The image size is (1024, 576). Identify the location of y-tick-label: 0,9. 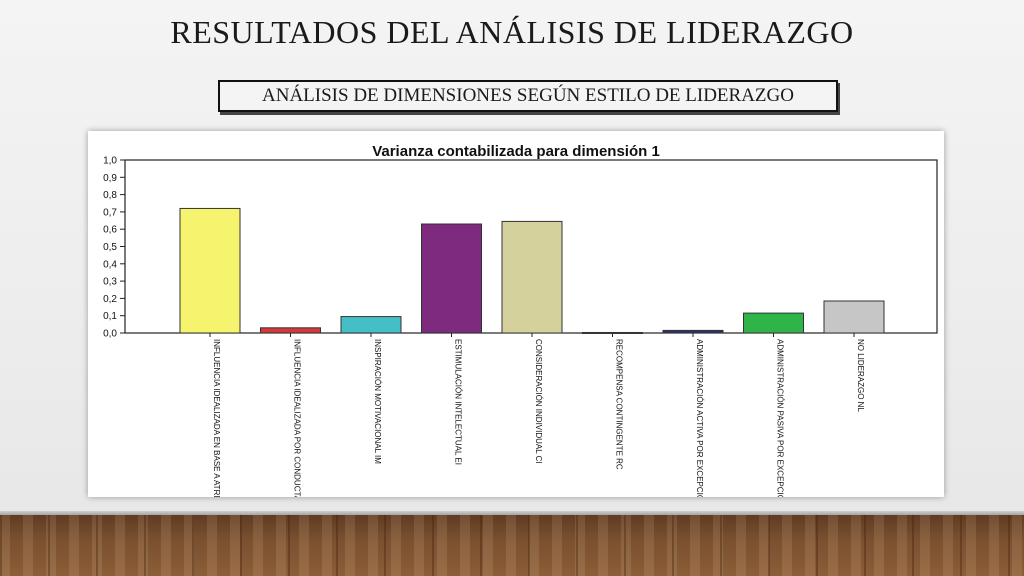
(110, 178).